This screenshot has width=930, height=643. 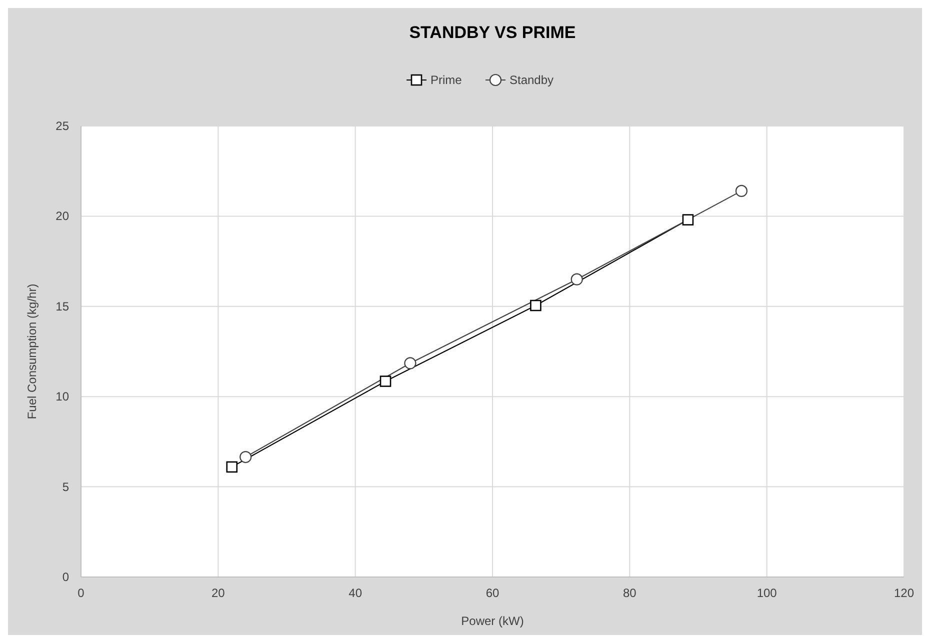 What do you see at coordinates (904, 593) in the screenshot?
I see `x-tick-label: 120` at bounding box center [904, 593].